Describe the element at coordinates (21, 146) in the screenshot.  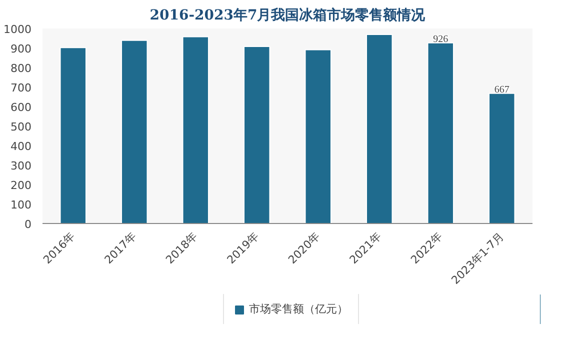
I see `y-tick-label: 400` at that location.